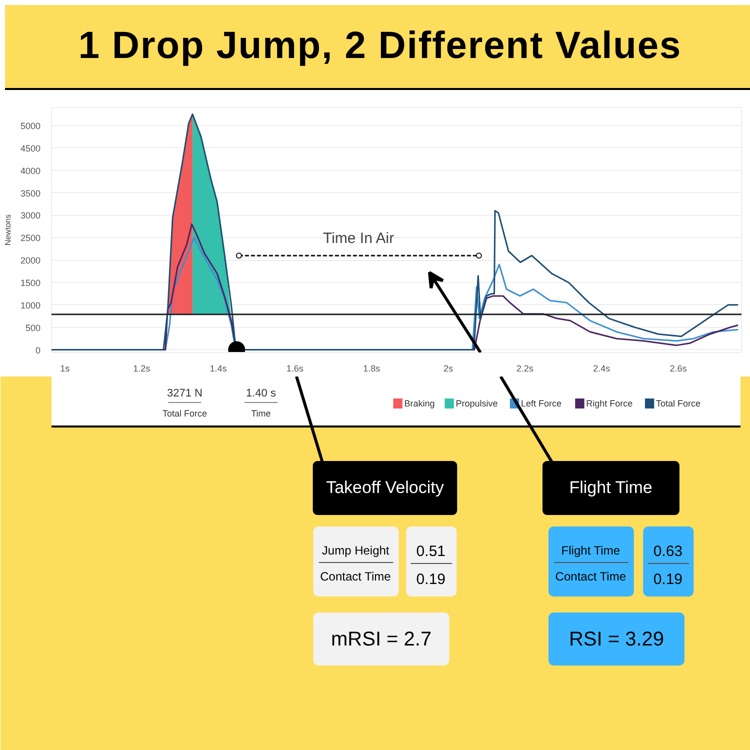  I want to click on legend-label: Right Force, so click(609, 403).